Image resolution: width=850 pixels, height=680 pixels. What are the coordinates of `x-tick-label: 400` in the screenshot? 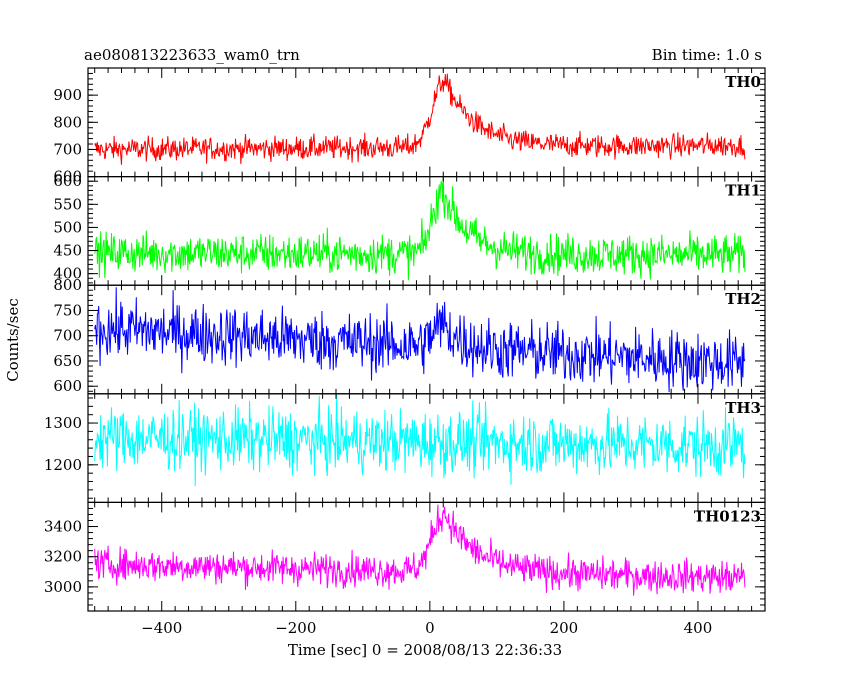 It's located at (698, 628).